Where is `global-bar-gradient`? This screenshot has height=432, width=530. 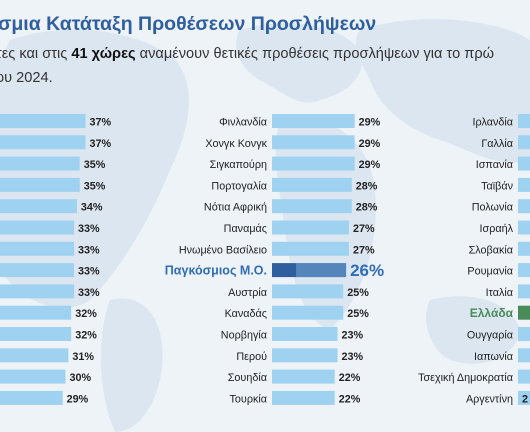 global-bar-gradient is located at coordinates (321, 270).